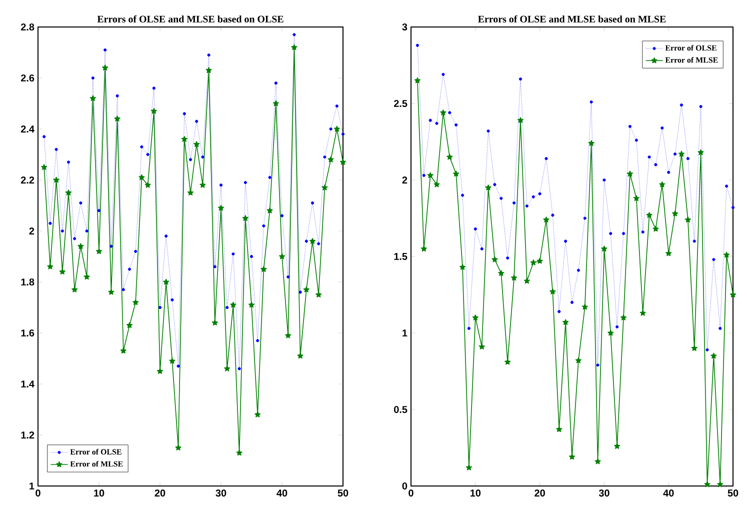 The width and height of the screenshot is (747, 512). Describe the element at coordinates (405, 486) in the screenshot. I see `y-tick-label: 0` at that location.